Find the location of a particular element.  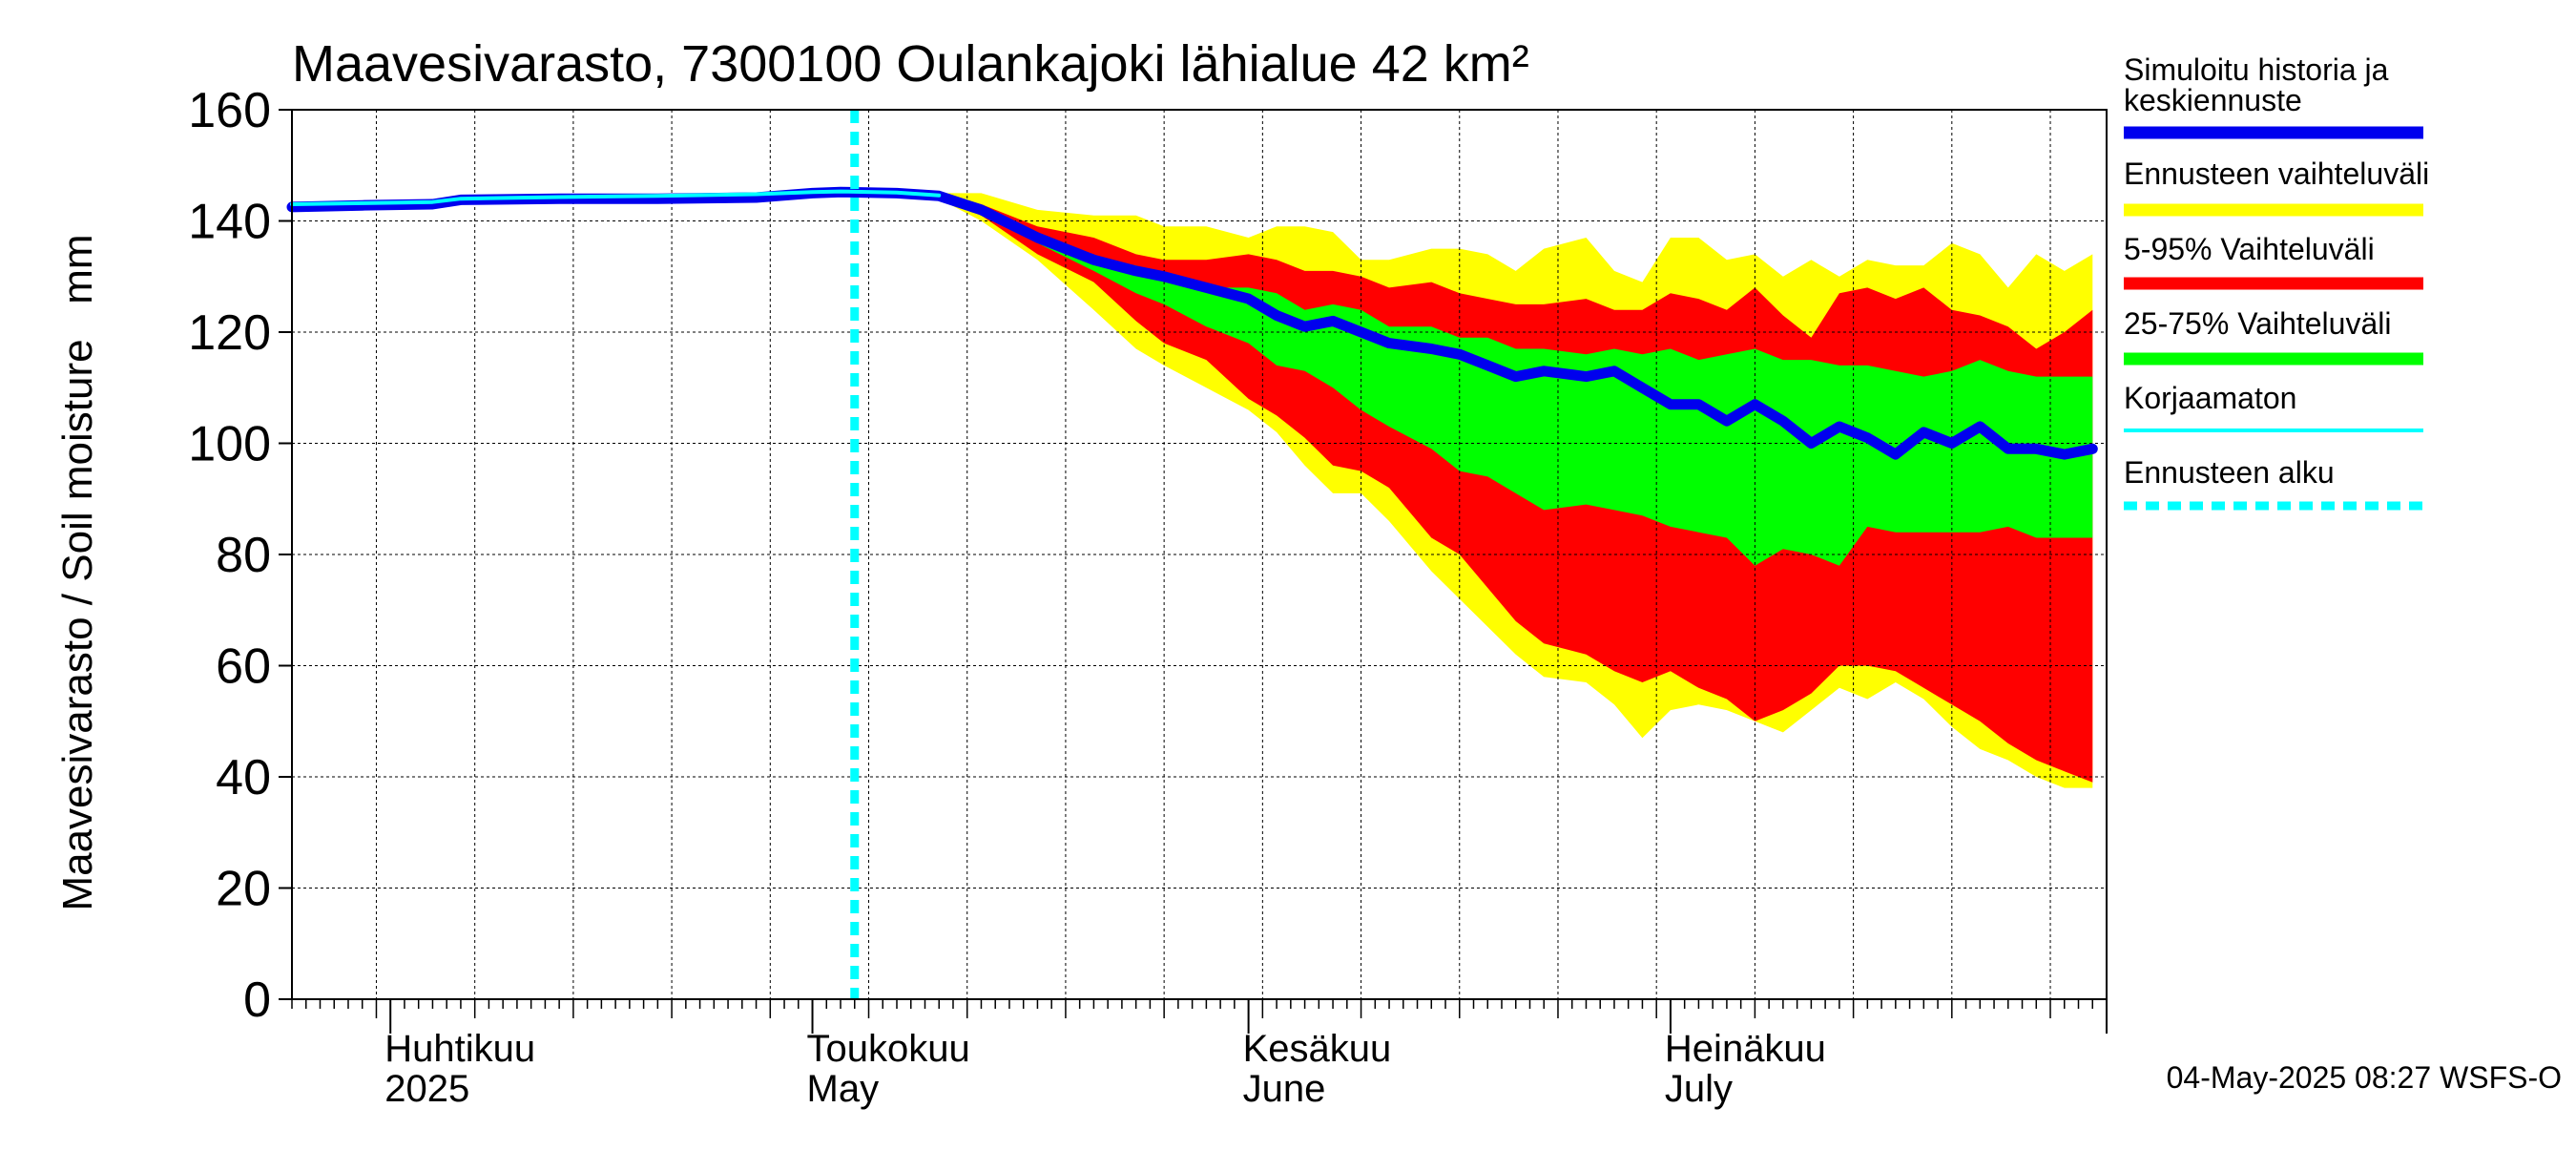

legend-label: Ennusteen alku is located at coordinates (2229, 472).